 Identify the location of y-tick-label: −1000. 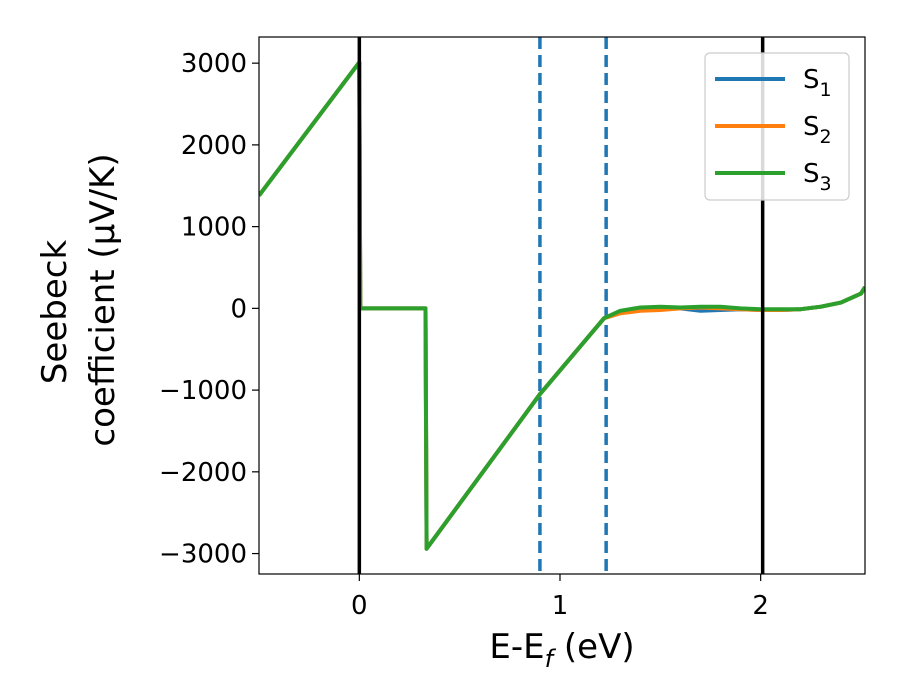
(203, 391).